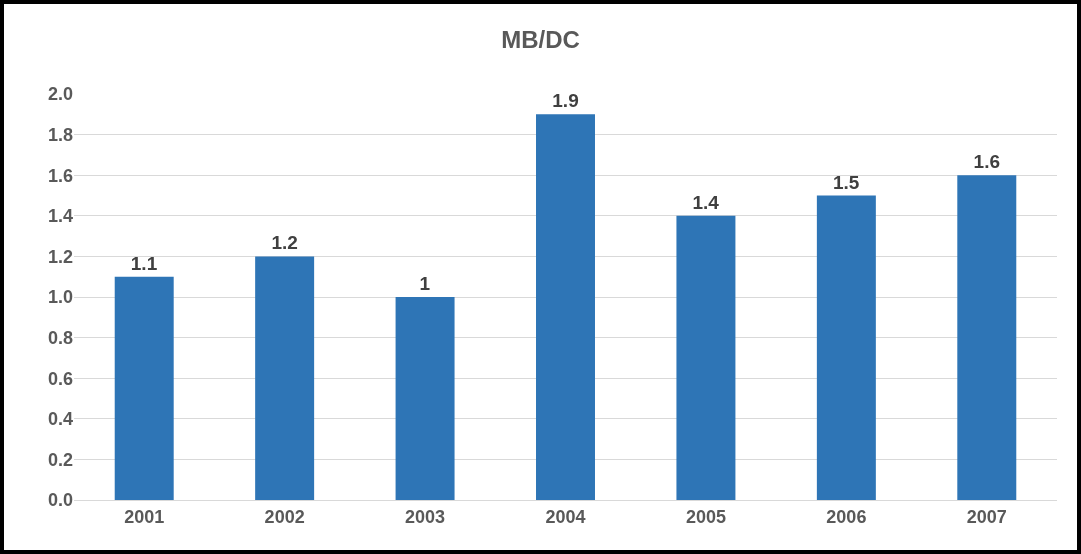 The height and width of the screenshot is (554, 1081). Describe the element at coordinates (60, 459) in the screenshot. I see `y-tick-label: 0.2` at that location.